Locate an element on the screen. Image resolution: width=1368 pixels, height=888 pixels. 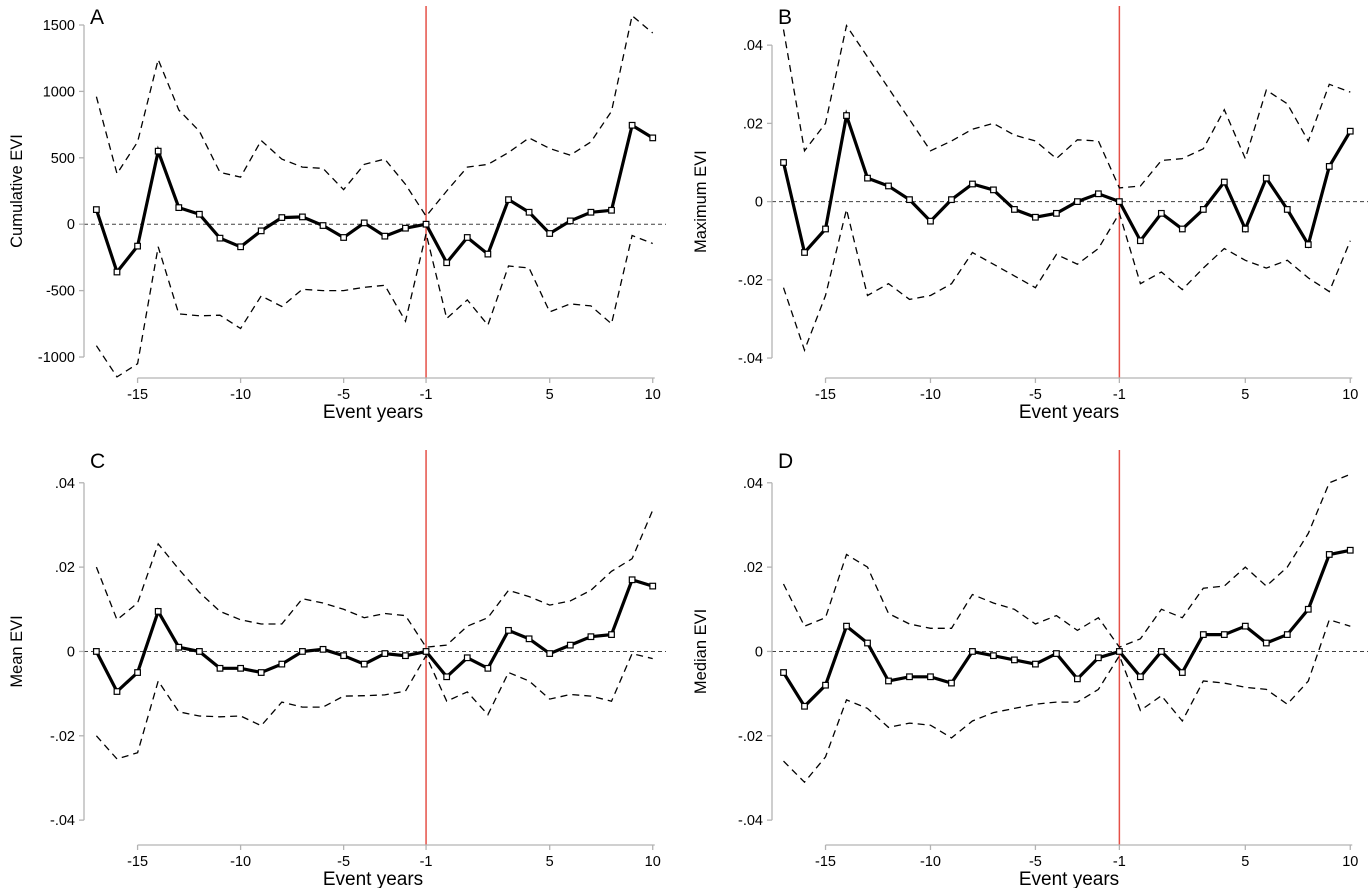
y-axis-title: Cumulative EVI is located at coordinates (17, 191).